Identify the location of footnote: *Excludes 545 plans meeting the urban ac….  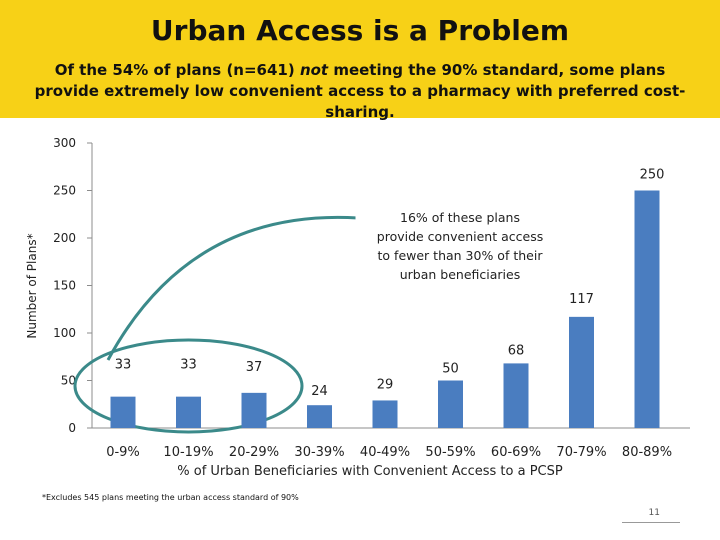
(170, 497).